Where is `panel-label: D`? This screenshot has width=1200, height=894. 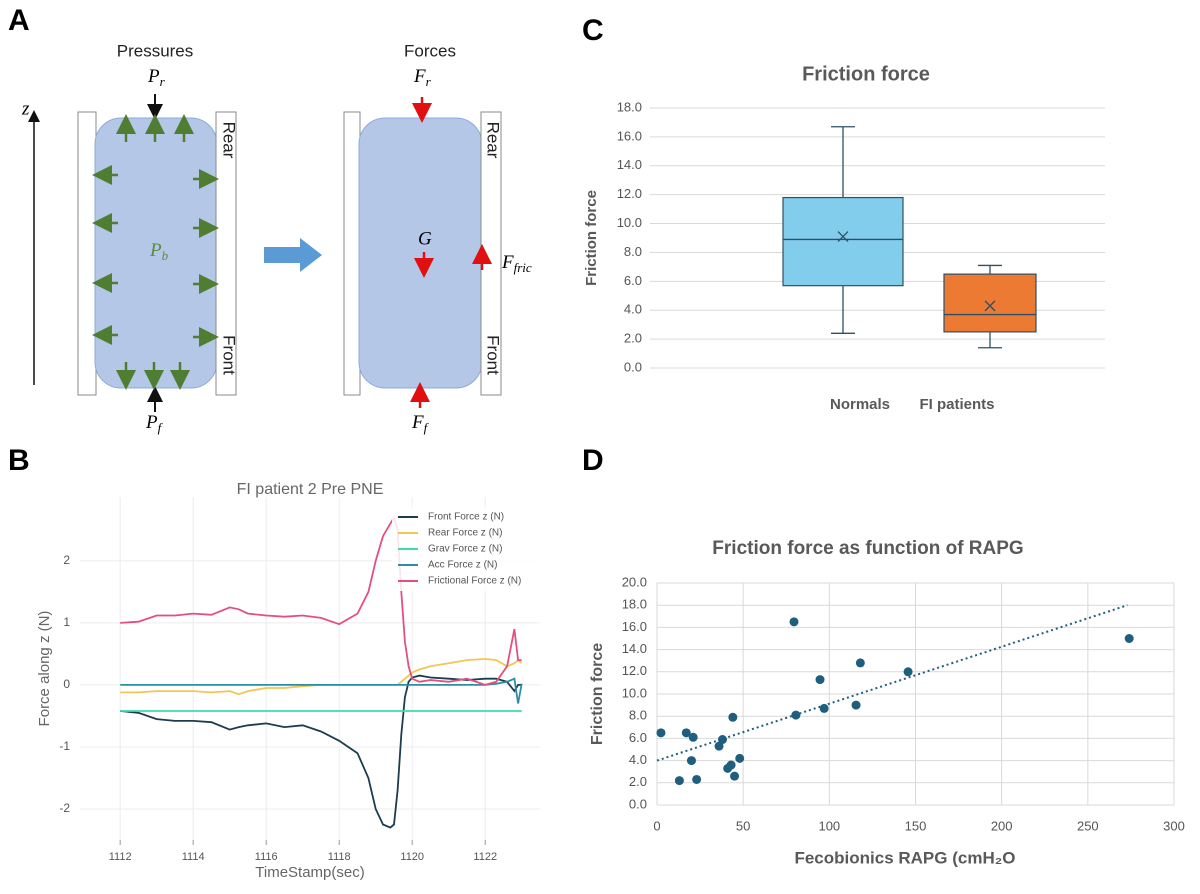 panel-label: D is located at coordinates (593, 460).